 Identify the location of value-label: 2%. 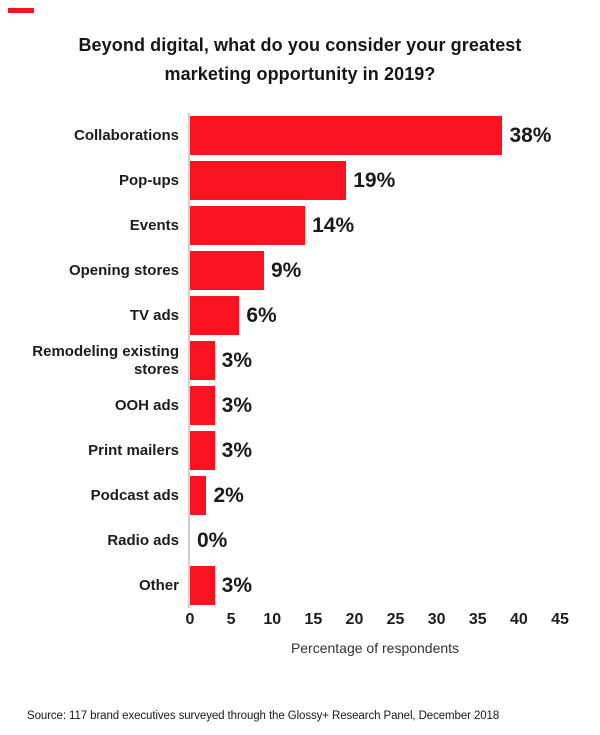
(228, 495).